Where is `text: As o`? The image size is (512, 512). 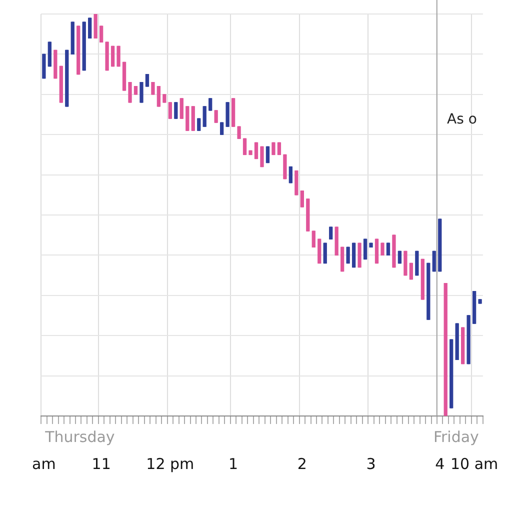
text: As o is located at coordinates (462, 120).